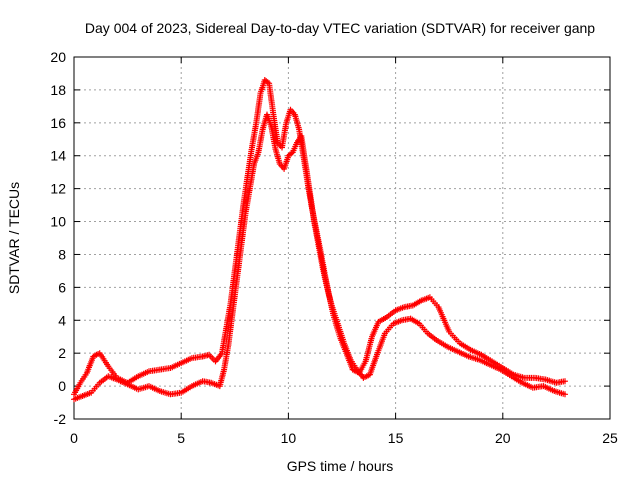 This screenshot has height=480, width=640. Describe the element at coordinates (344, 438) in the screenshot. I see `x-tick-labels: 0 5 10 15 20 25` at that location.